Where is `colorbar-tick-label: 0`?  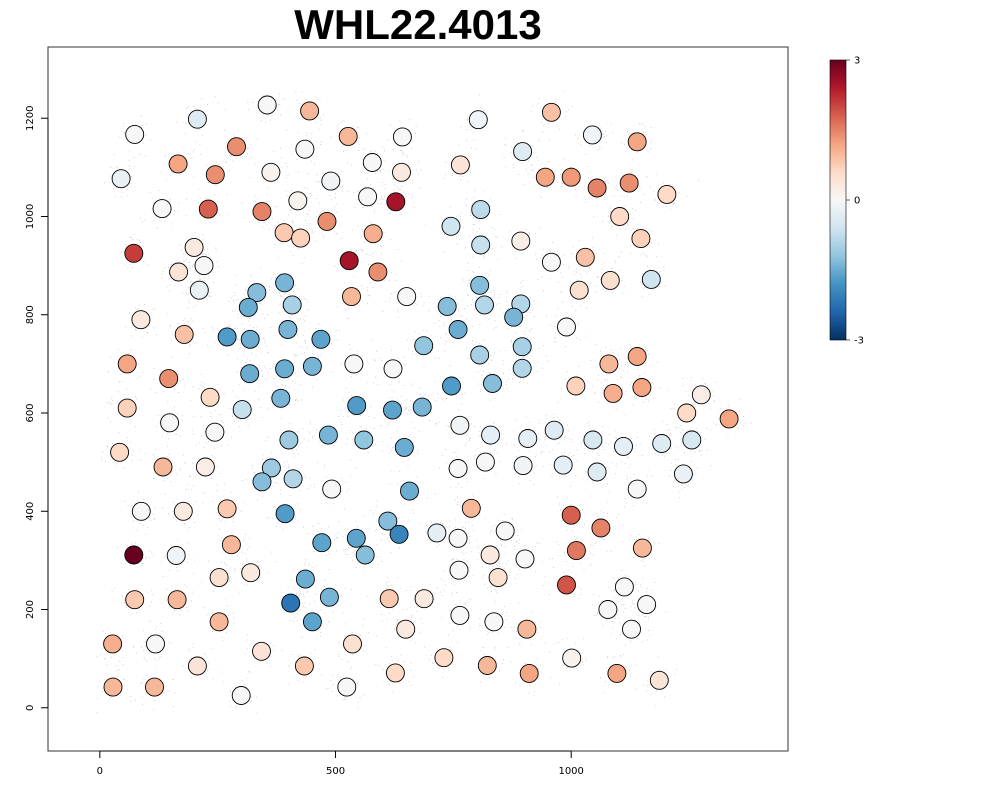
colorbar-tick-label: 0 is located at coordinates (857, 201).